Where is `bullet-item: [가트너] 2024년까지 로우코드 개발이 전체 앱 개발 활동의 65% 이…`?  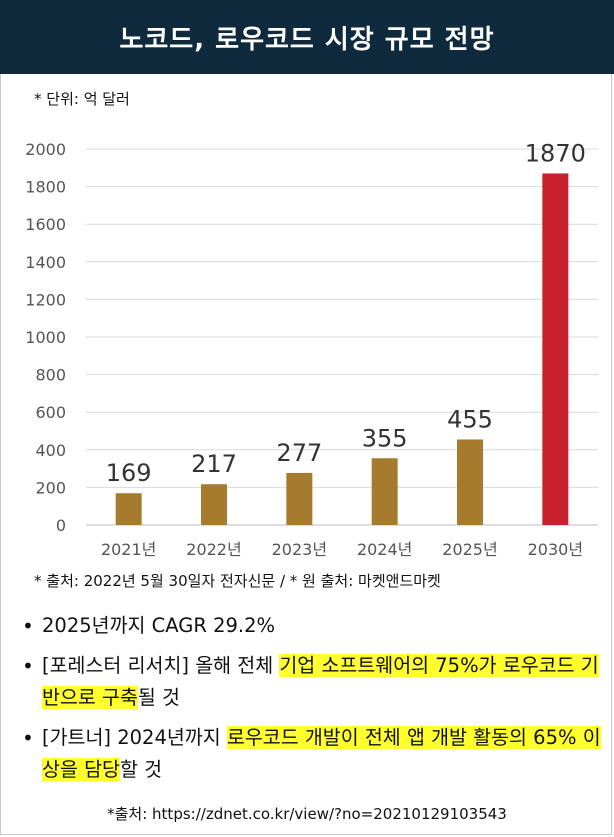 bullet-item: [가트너] 2024년까지 로우코드 개발이 전체 앱 개발 활동의 65% 이… is located at coordinates (312, 754).